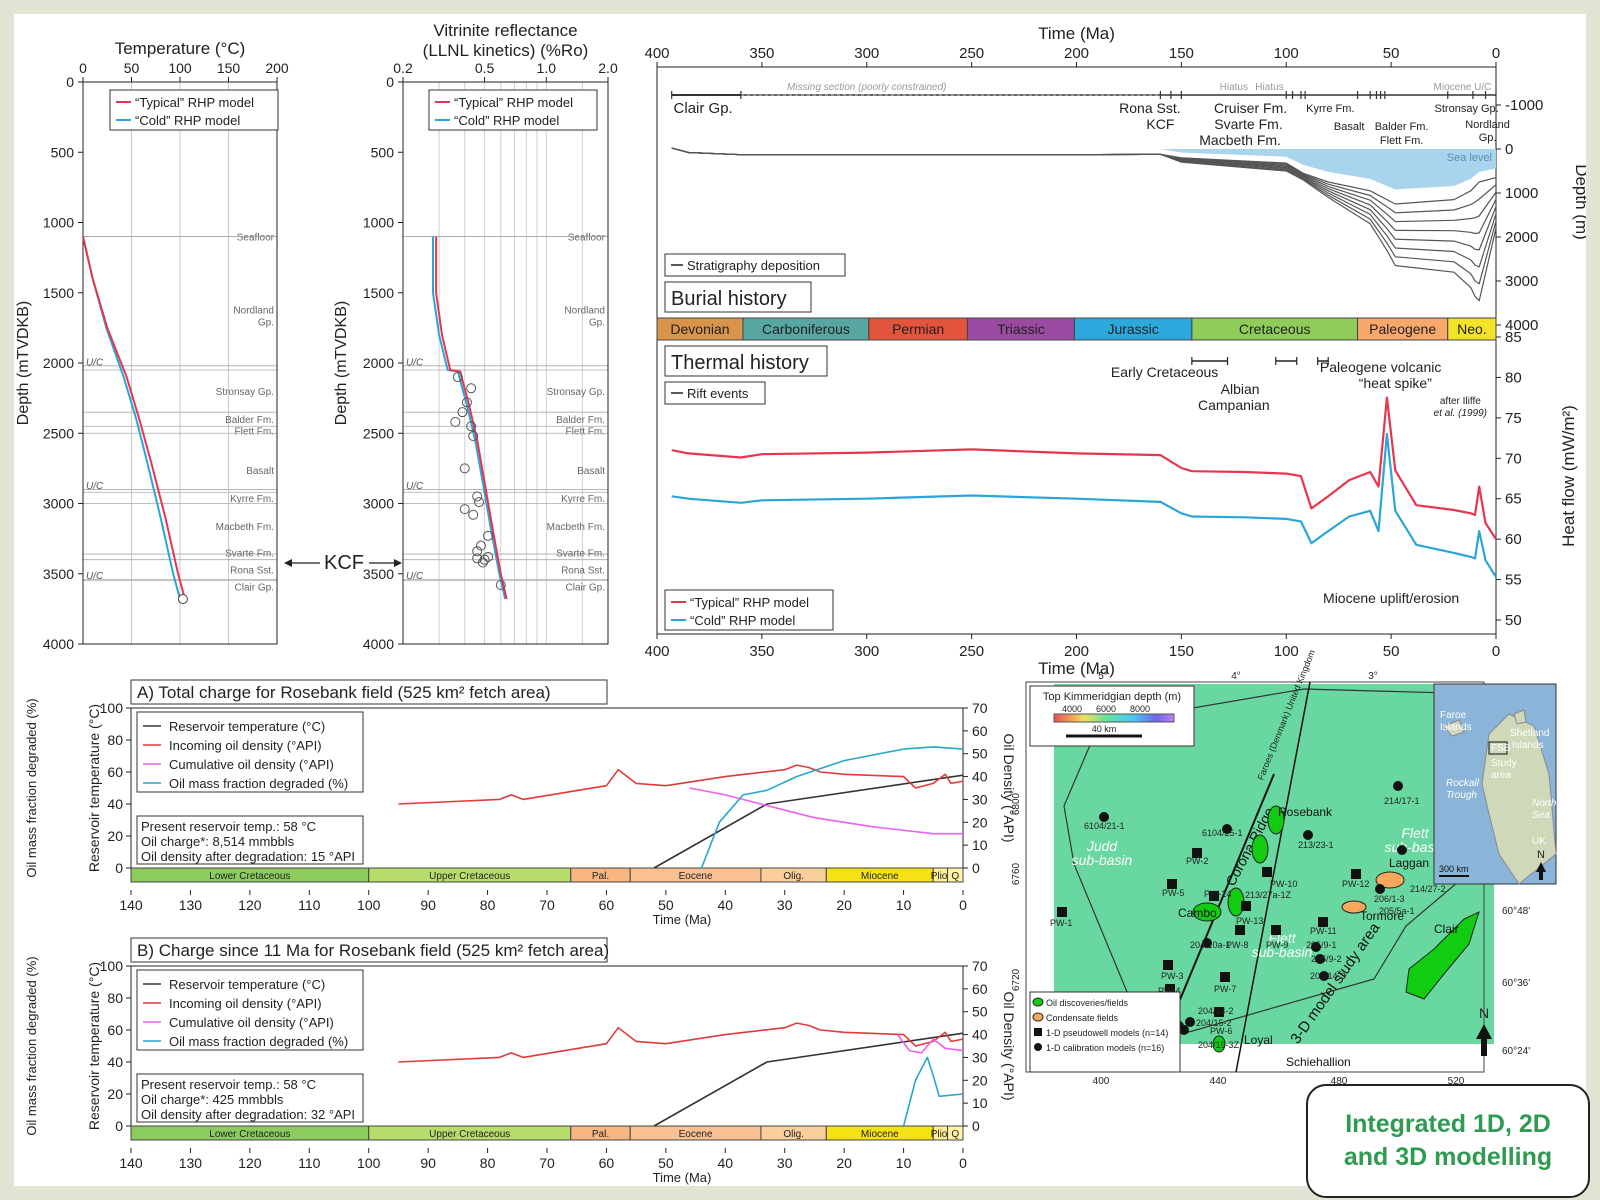 This screenshot has height=1200, width=1600. Describe the element at coordinates (699, 329) in the screenshot. I see `period-label: Devonian` at that location.